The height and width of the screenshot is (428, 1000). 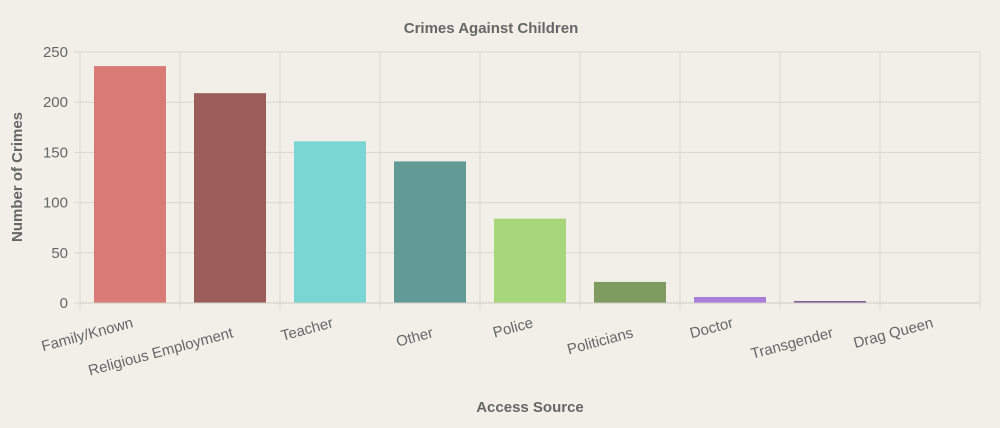 What do you see at coordinates (513, 327) in the screenshot?
I see `x-tick-label: Police` at bounding box center [513, 327].